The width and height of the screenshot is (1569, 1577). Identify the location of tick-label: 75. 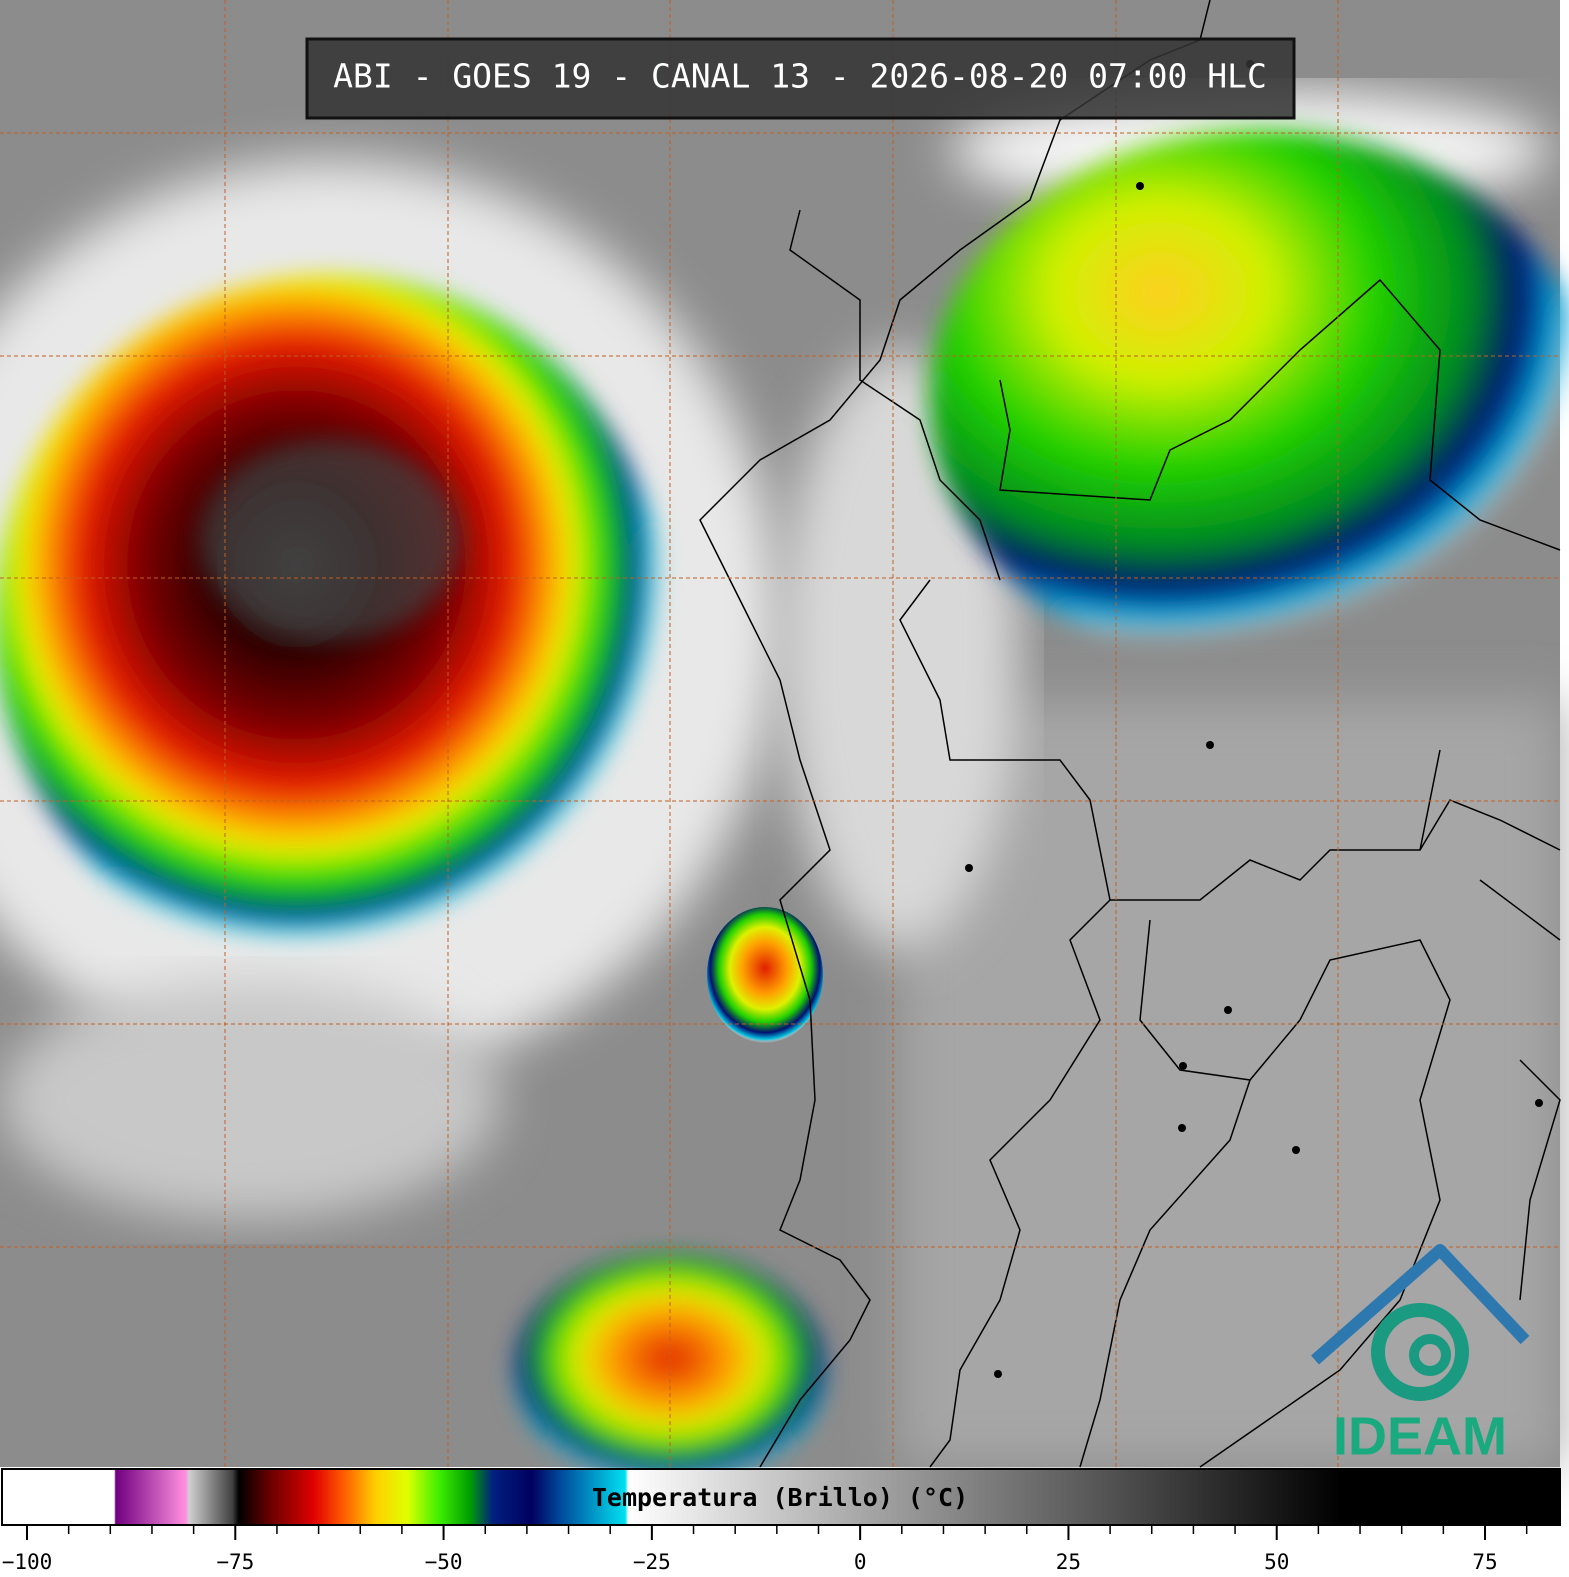
(1484, 1562).